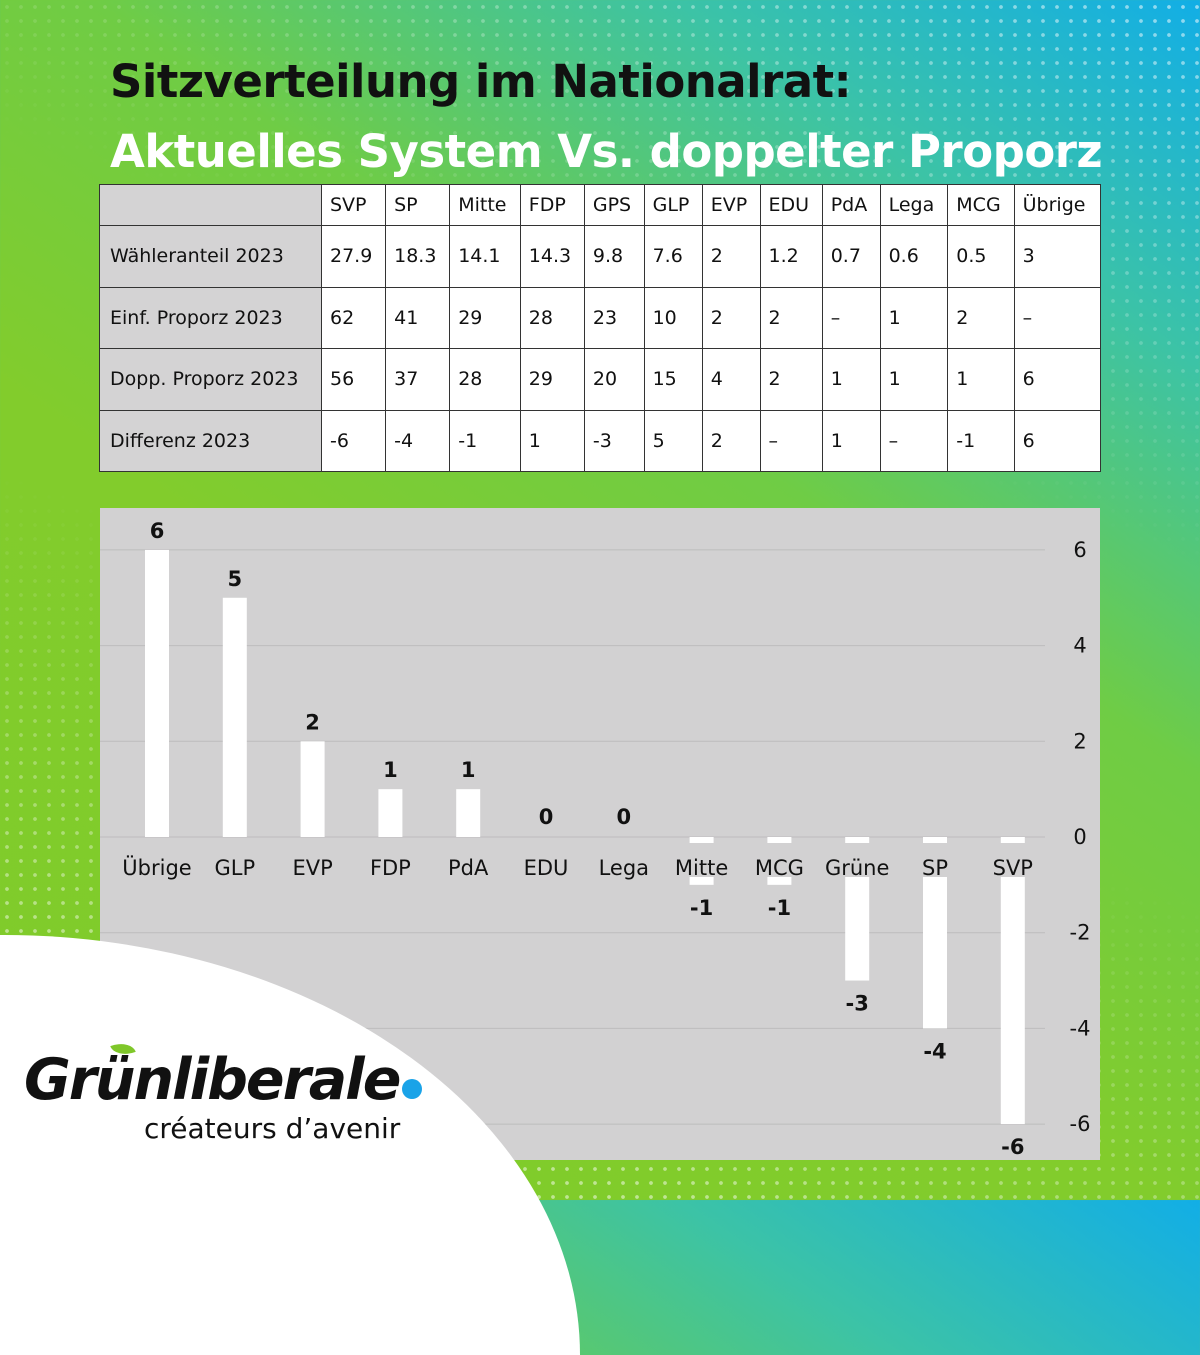  I want to click on table-cell: 62, so click(353, 317).